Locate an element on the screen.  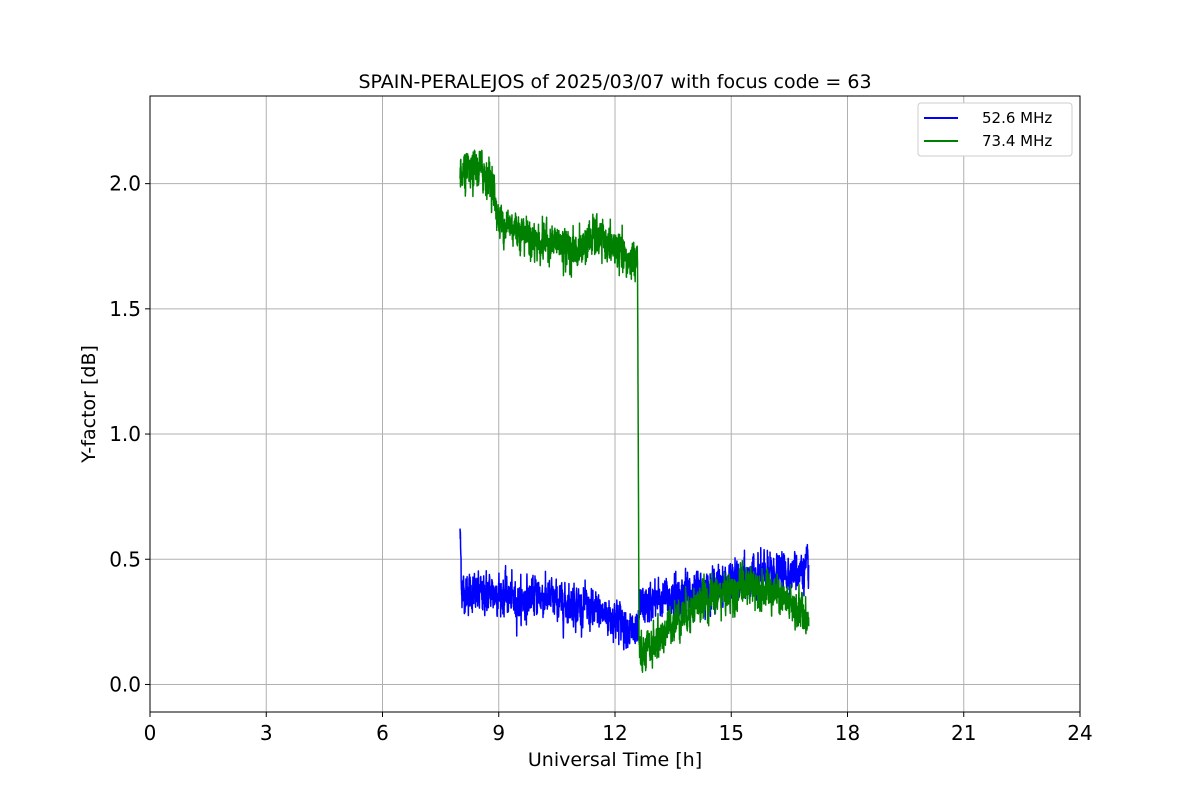
y-axis-ticks: 0.0 0.5 1.0 1.5 2.0 is located at coordinates (129, 434).